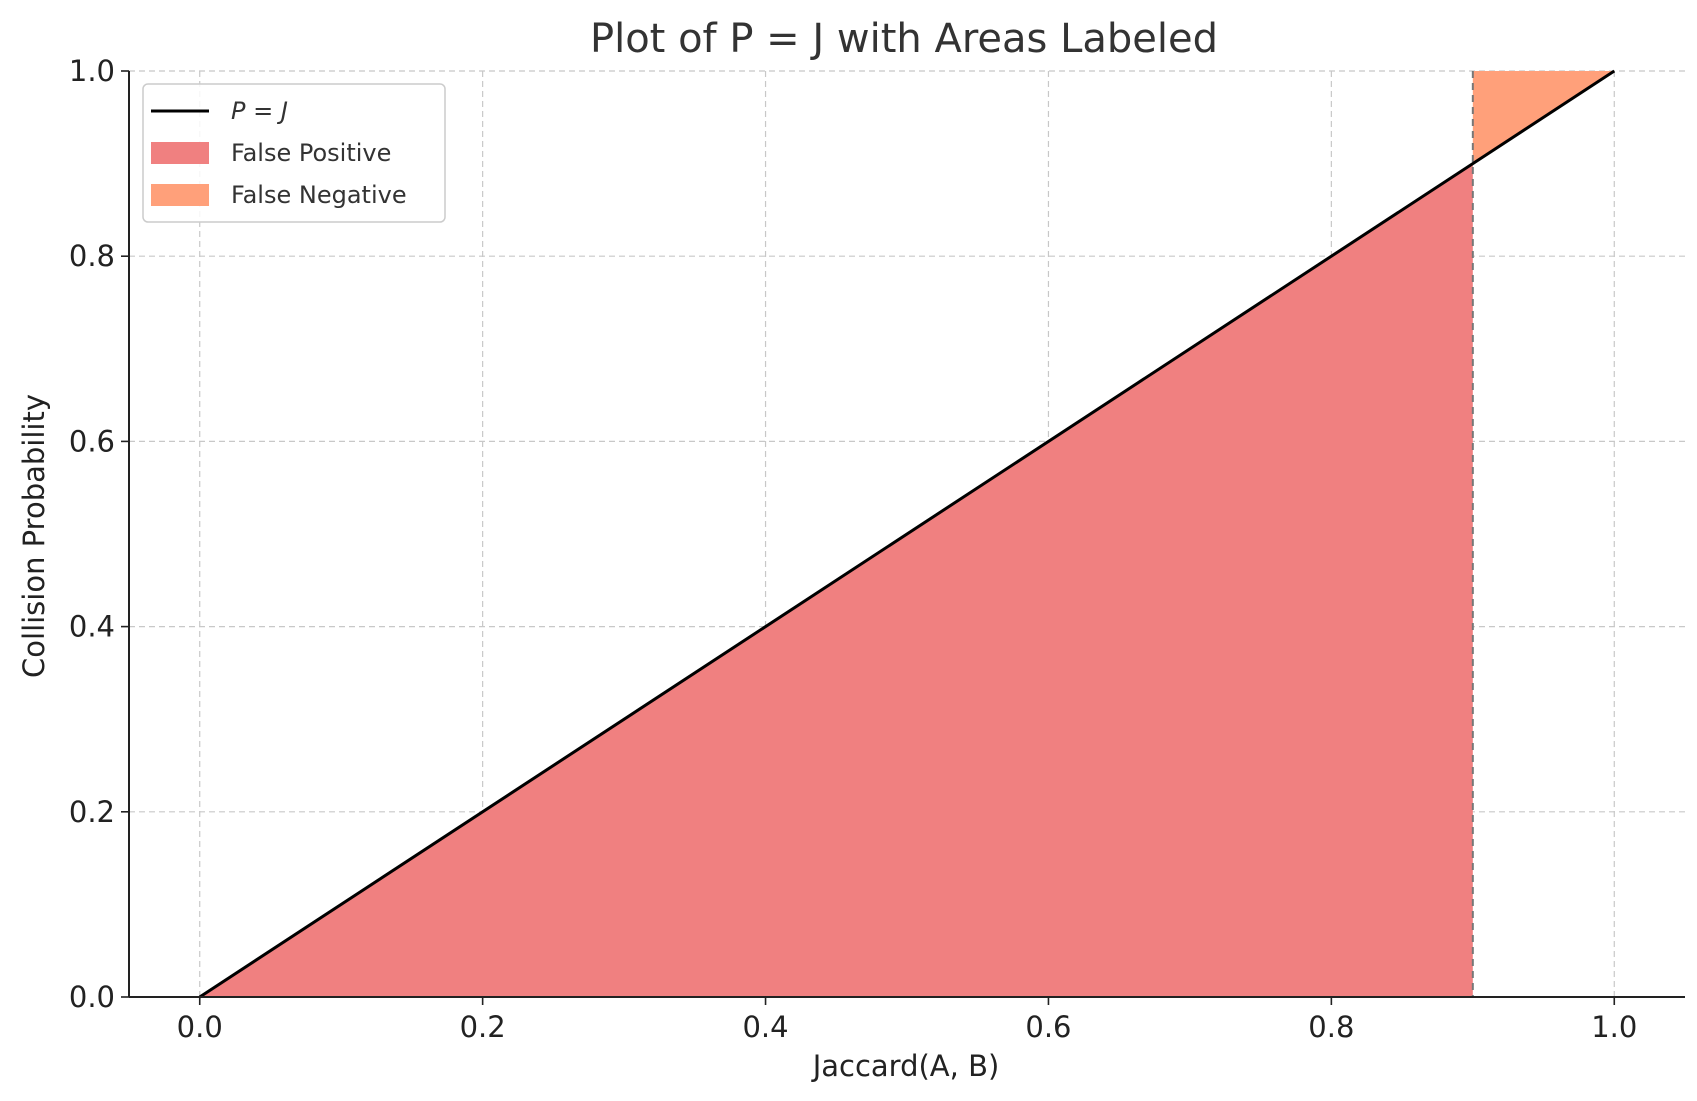  I want to click on y-axis-ticks: 0.0 0.2 0.4 0.6 0.8 1.0, so click(99, 534).